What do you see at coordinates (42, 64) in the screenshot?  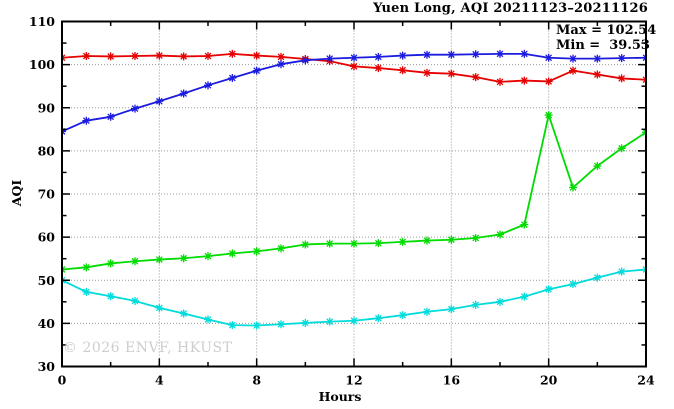 I see `y-tick-label: 100` at bounding box center [42, 64].